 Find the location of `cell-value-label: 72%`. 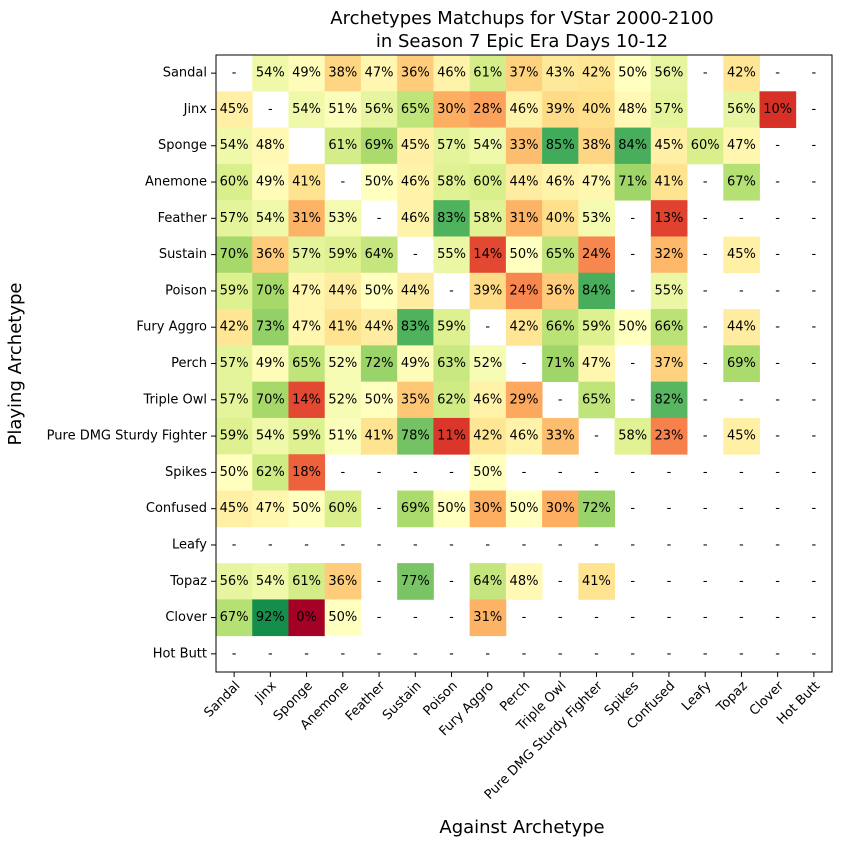

cell-value-label: 72% is located at coordinates (379, 363).